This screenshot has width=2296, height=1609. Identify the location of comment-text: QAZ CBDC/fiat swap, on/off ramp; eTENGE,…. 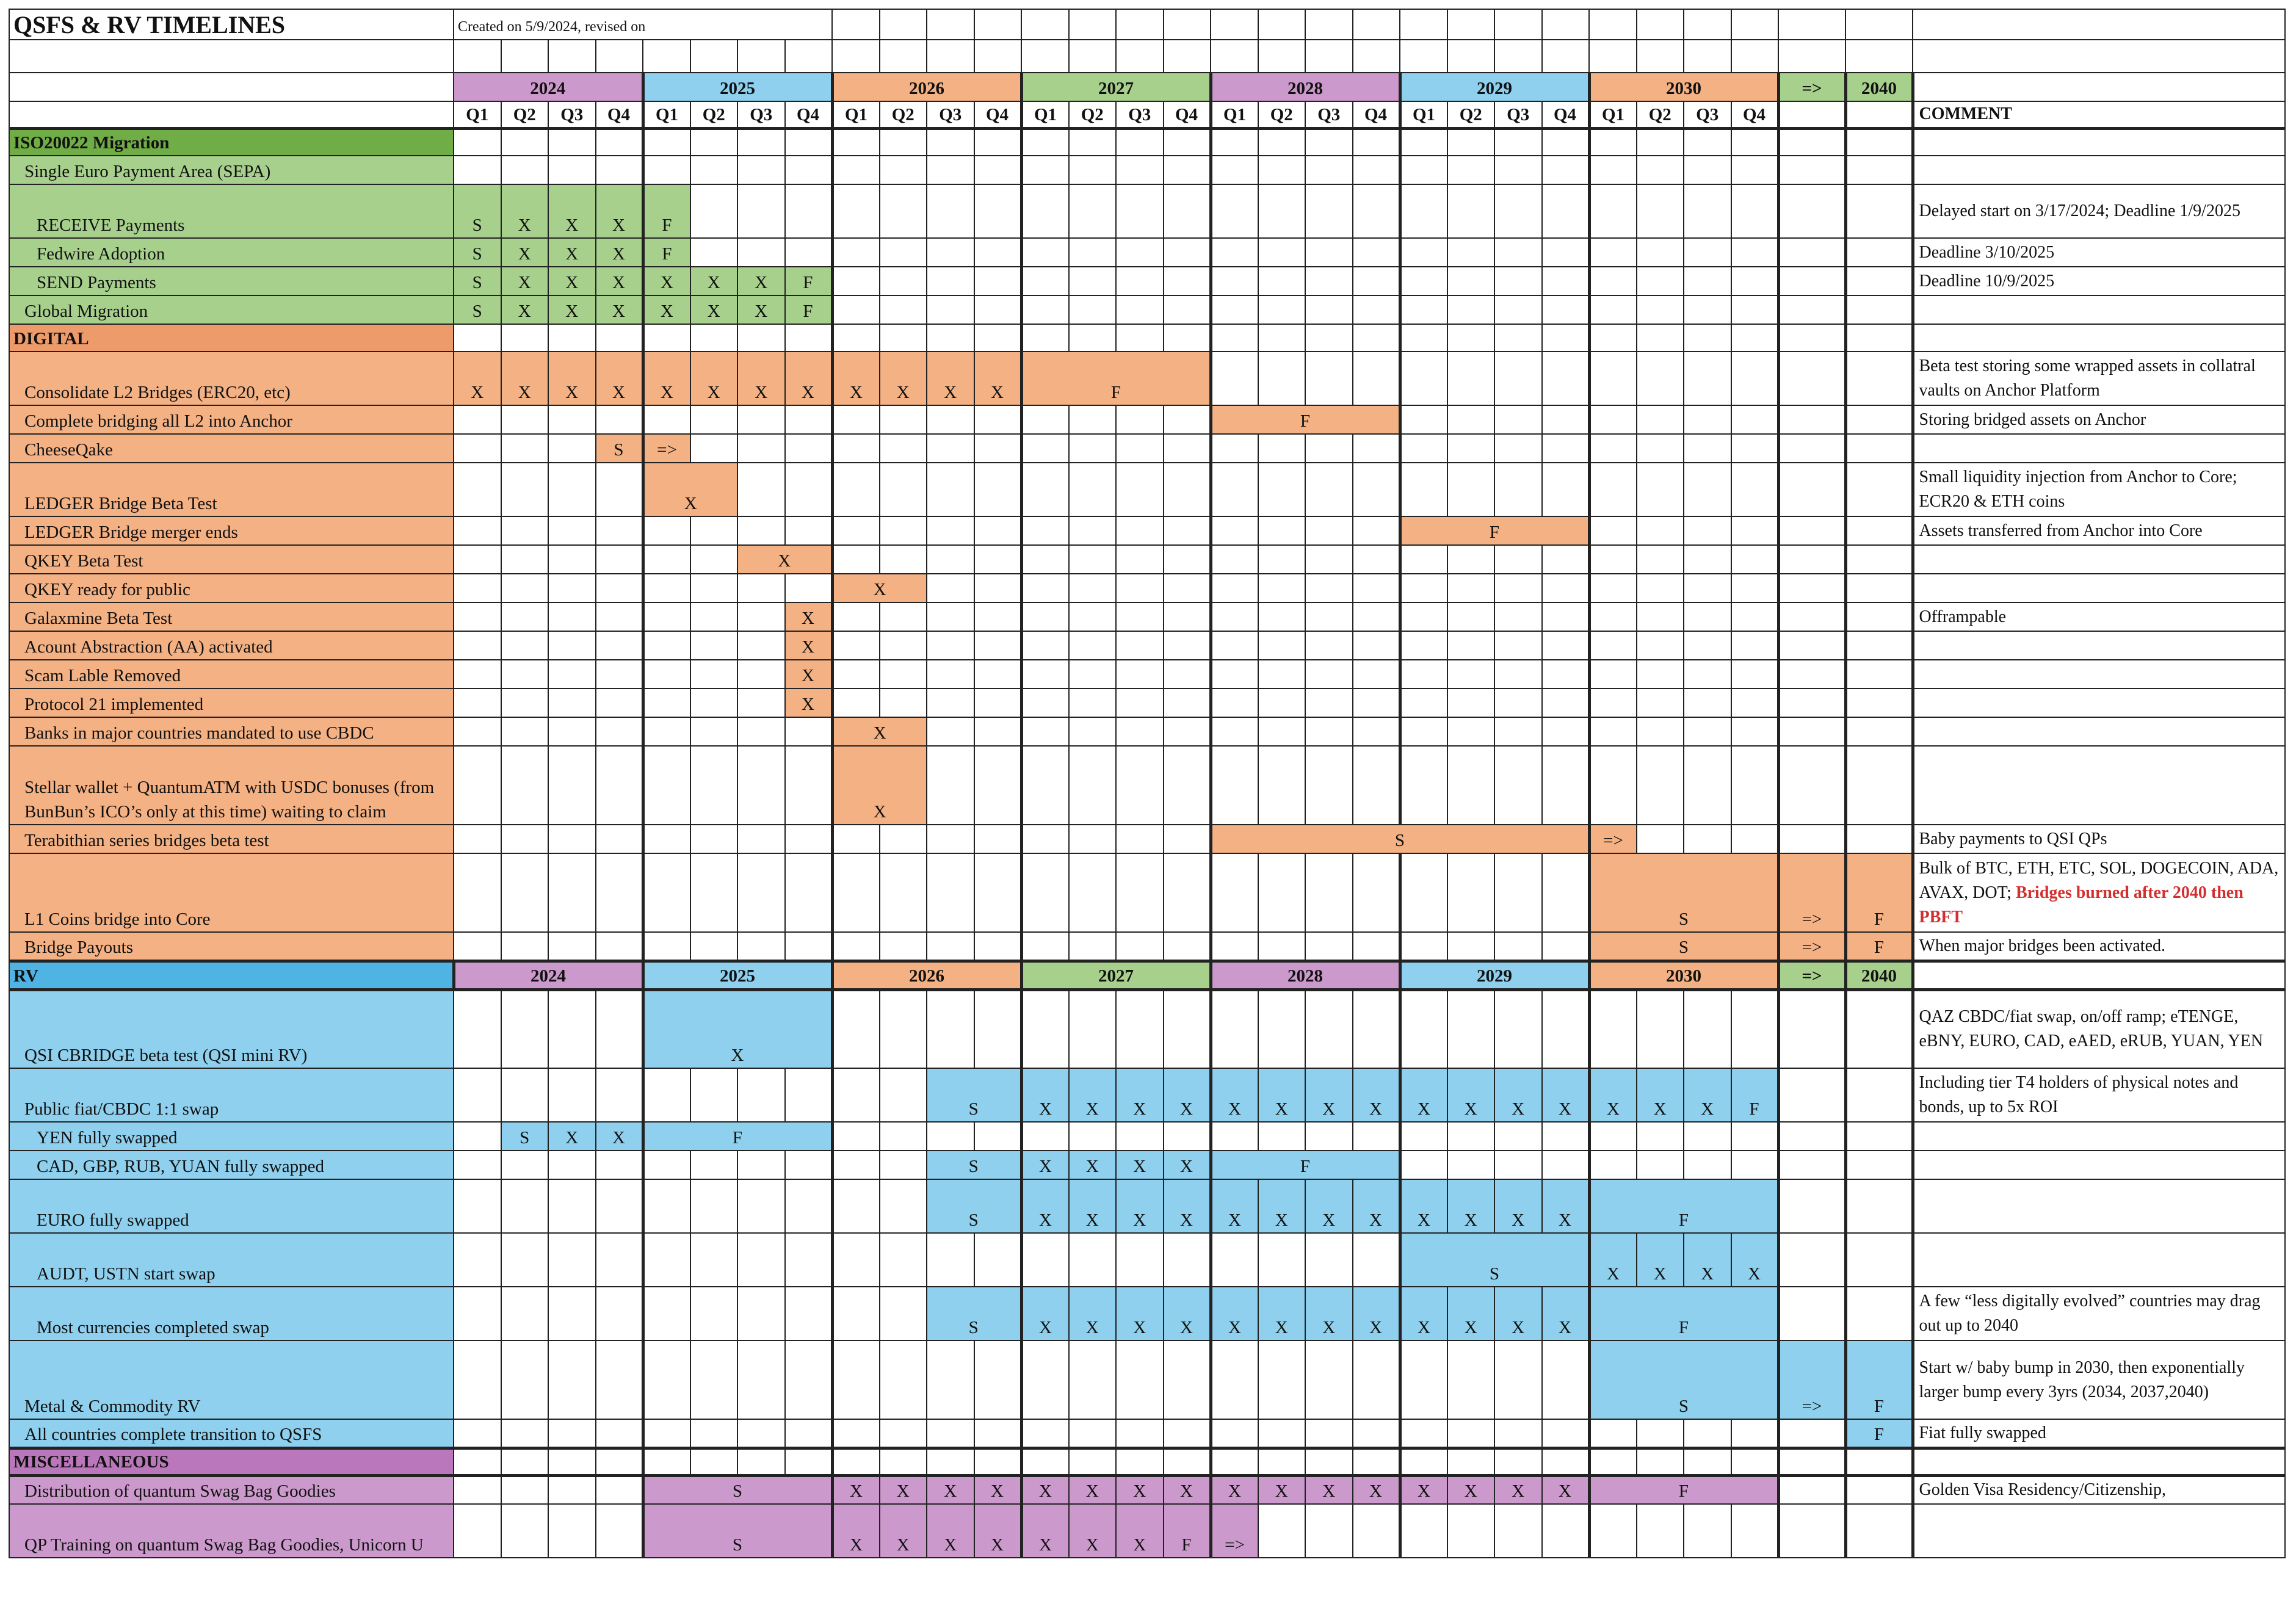
(2092, 1029).